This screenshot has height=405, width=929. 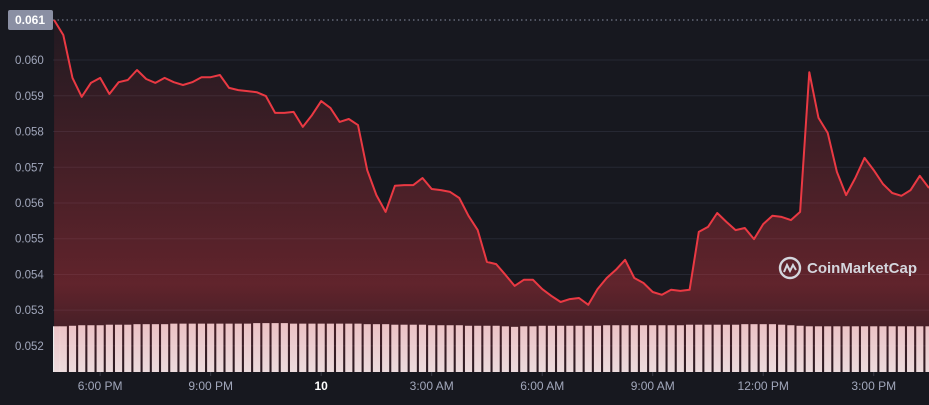 What do you see at coordinates (210, 386) in the screenshot?
I see `x-tick-label: 9:00 PM` at bounding box center [210, 386].